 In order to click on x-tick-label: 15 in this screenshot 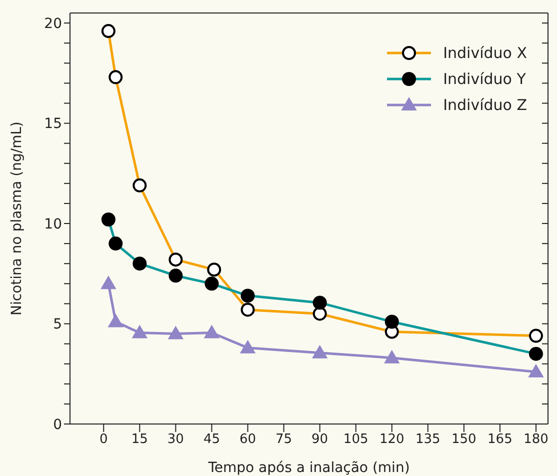, I will do `click(139, 440)`.